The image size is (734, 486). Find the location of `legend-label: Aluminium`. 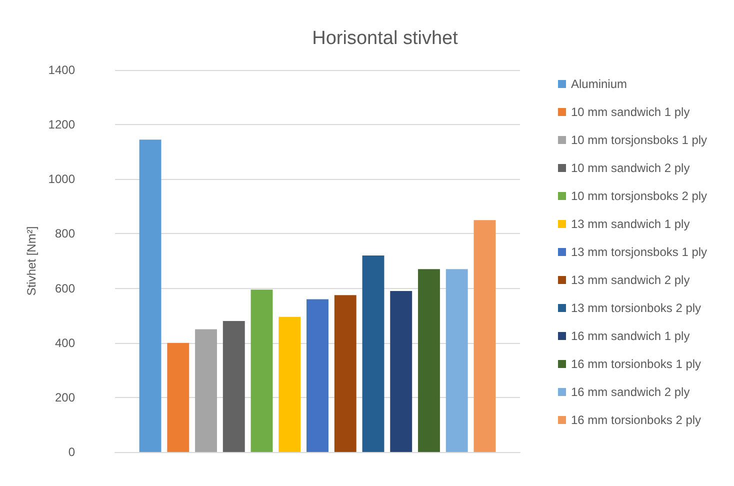

legend-label: Aluminium is located at coordinates (599, 84).